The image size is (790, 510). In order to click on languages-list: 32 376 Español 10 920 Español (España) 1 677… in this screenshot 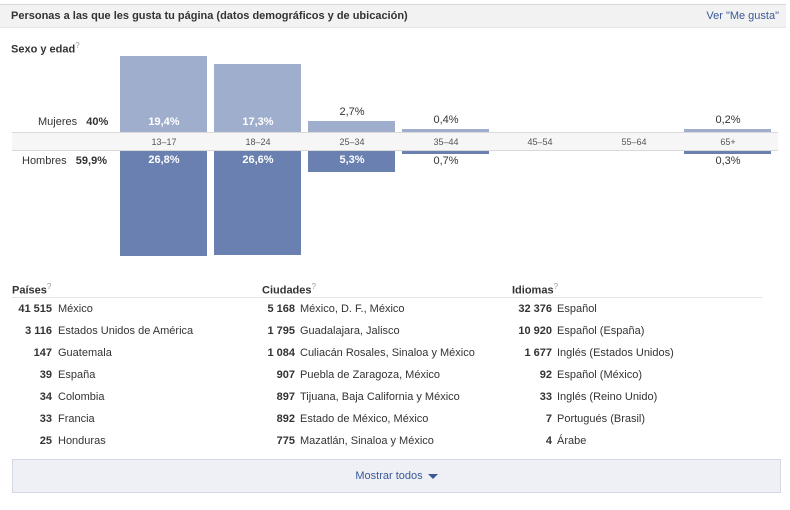, I will do `click(637, 375)`.